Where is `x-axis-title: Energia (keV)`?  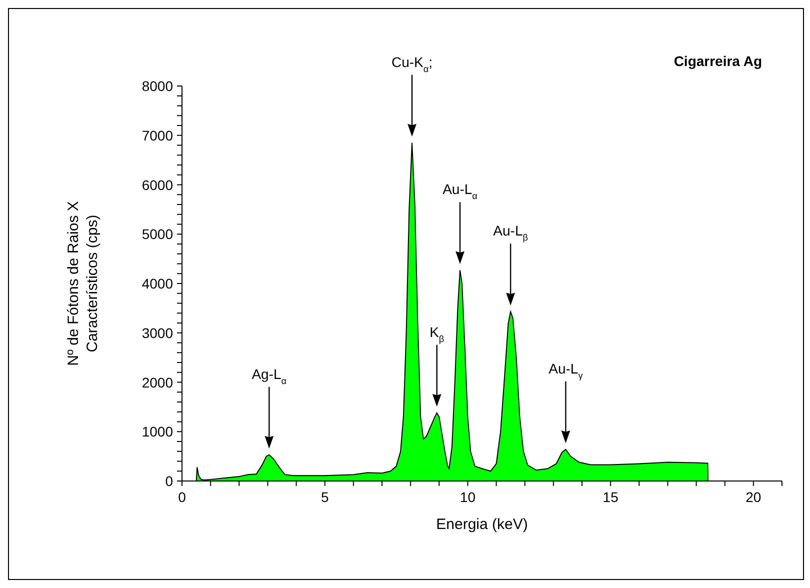 x-axis-title: Energia (keV) is located at coordinates (482, 524).